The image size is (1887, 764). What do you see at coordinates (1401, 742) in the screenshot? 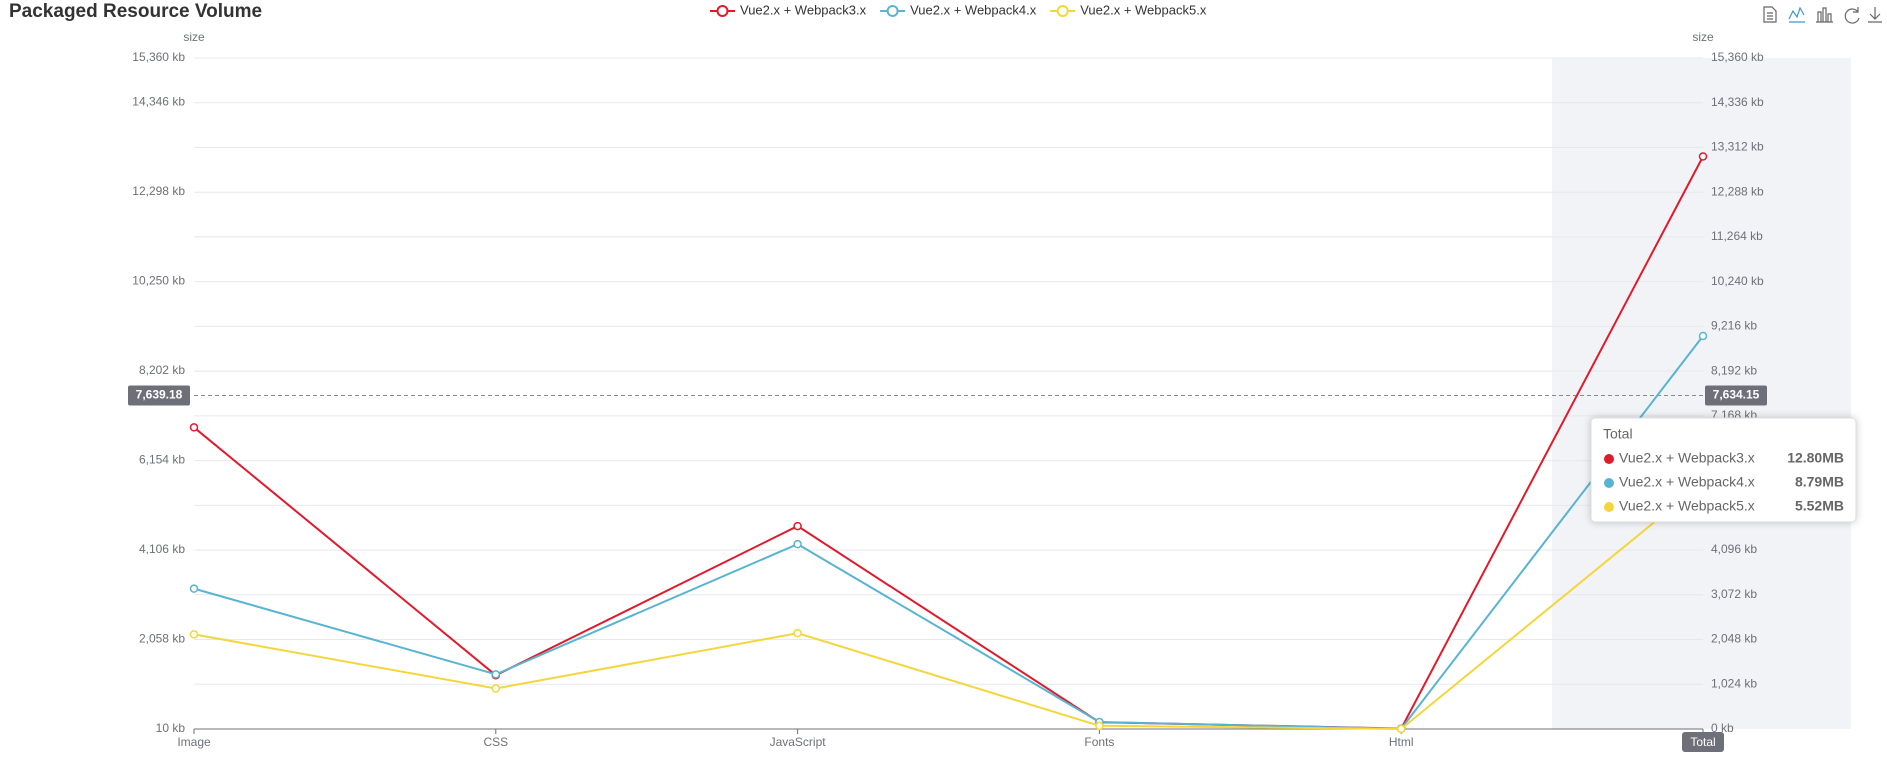
I see `x-tick-label: Html` at bounding box center [1401, 742].